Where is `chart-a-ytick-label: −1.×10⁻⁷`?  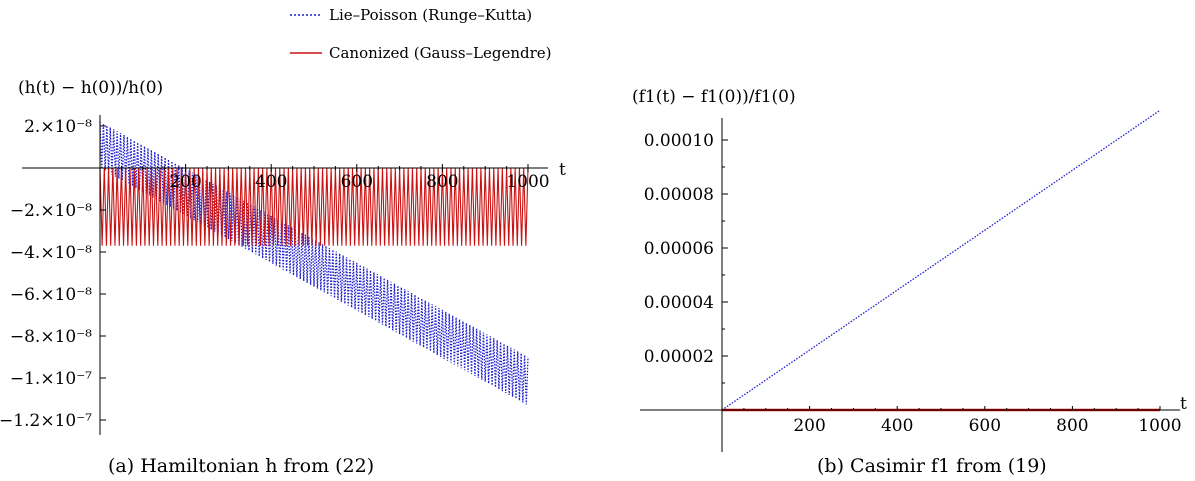
chart-a-ytick-label: −1.×10⁻⁷ is located at coordinates (51, 379).